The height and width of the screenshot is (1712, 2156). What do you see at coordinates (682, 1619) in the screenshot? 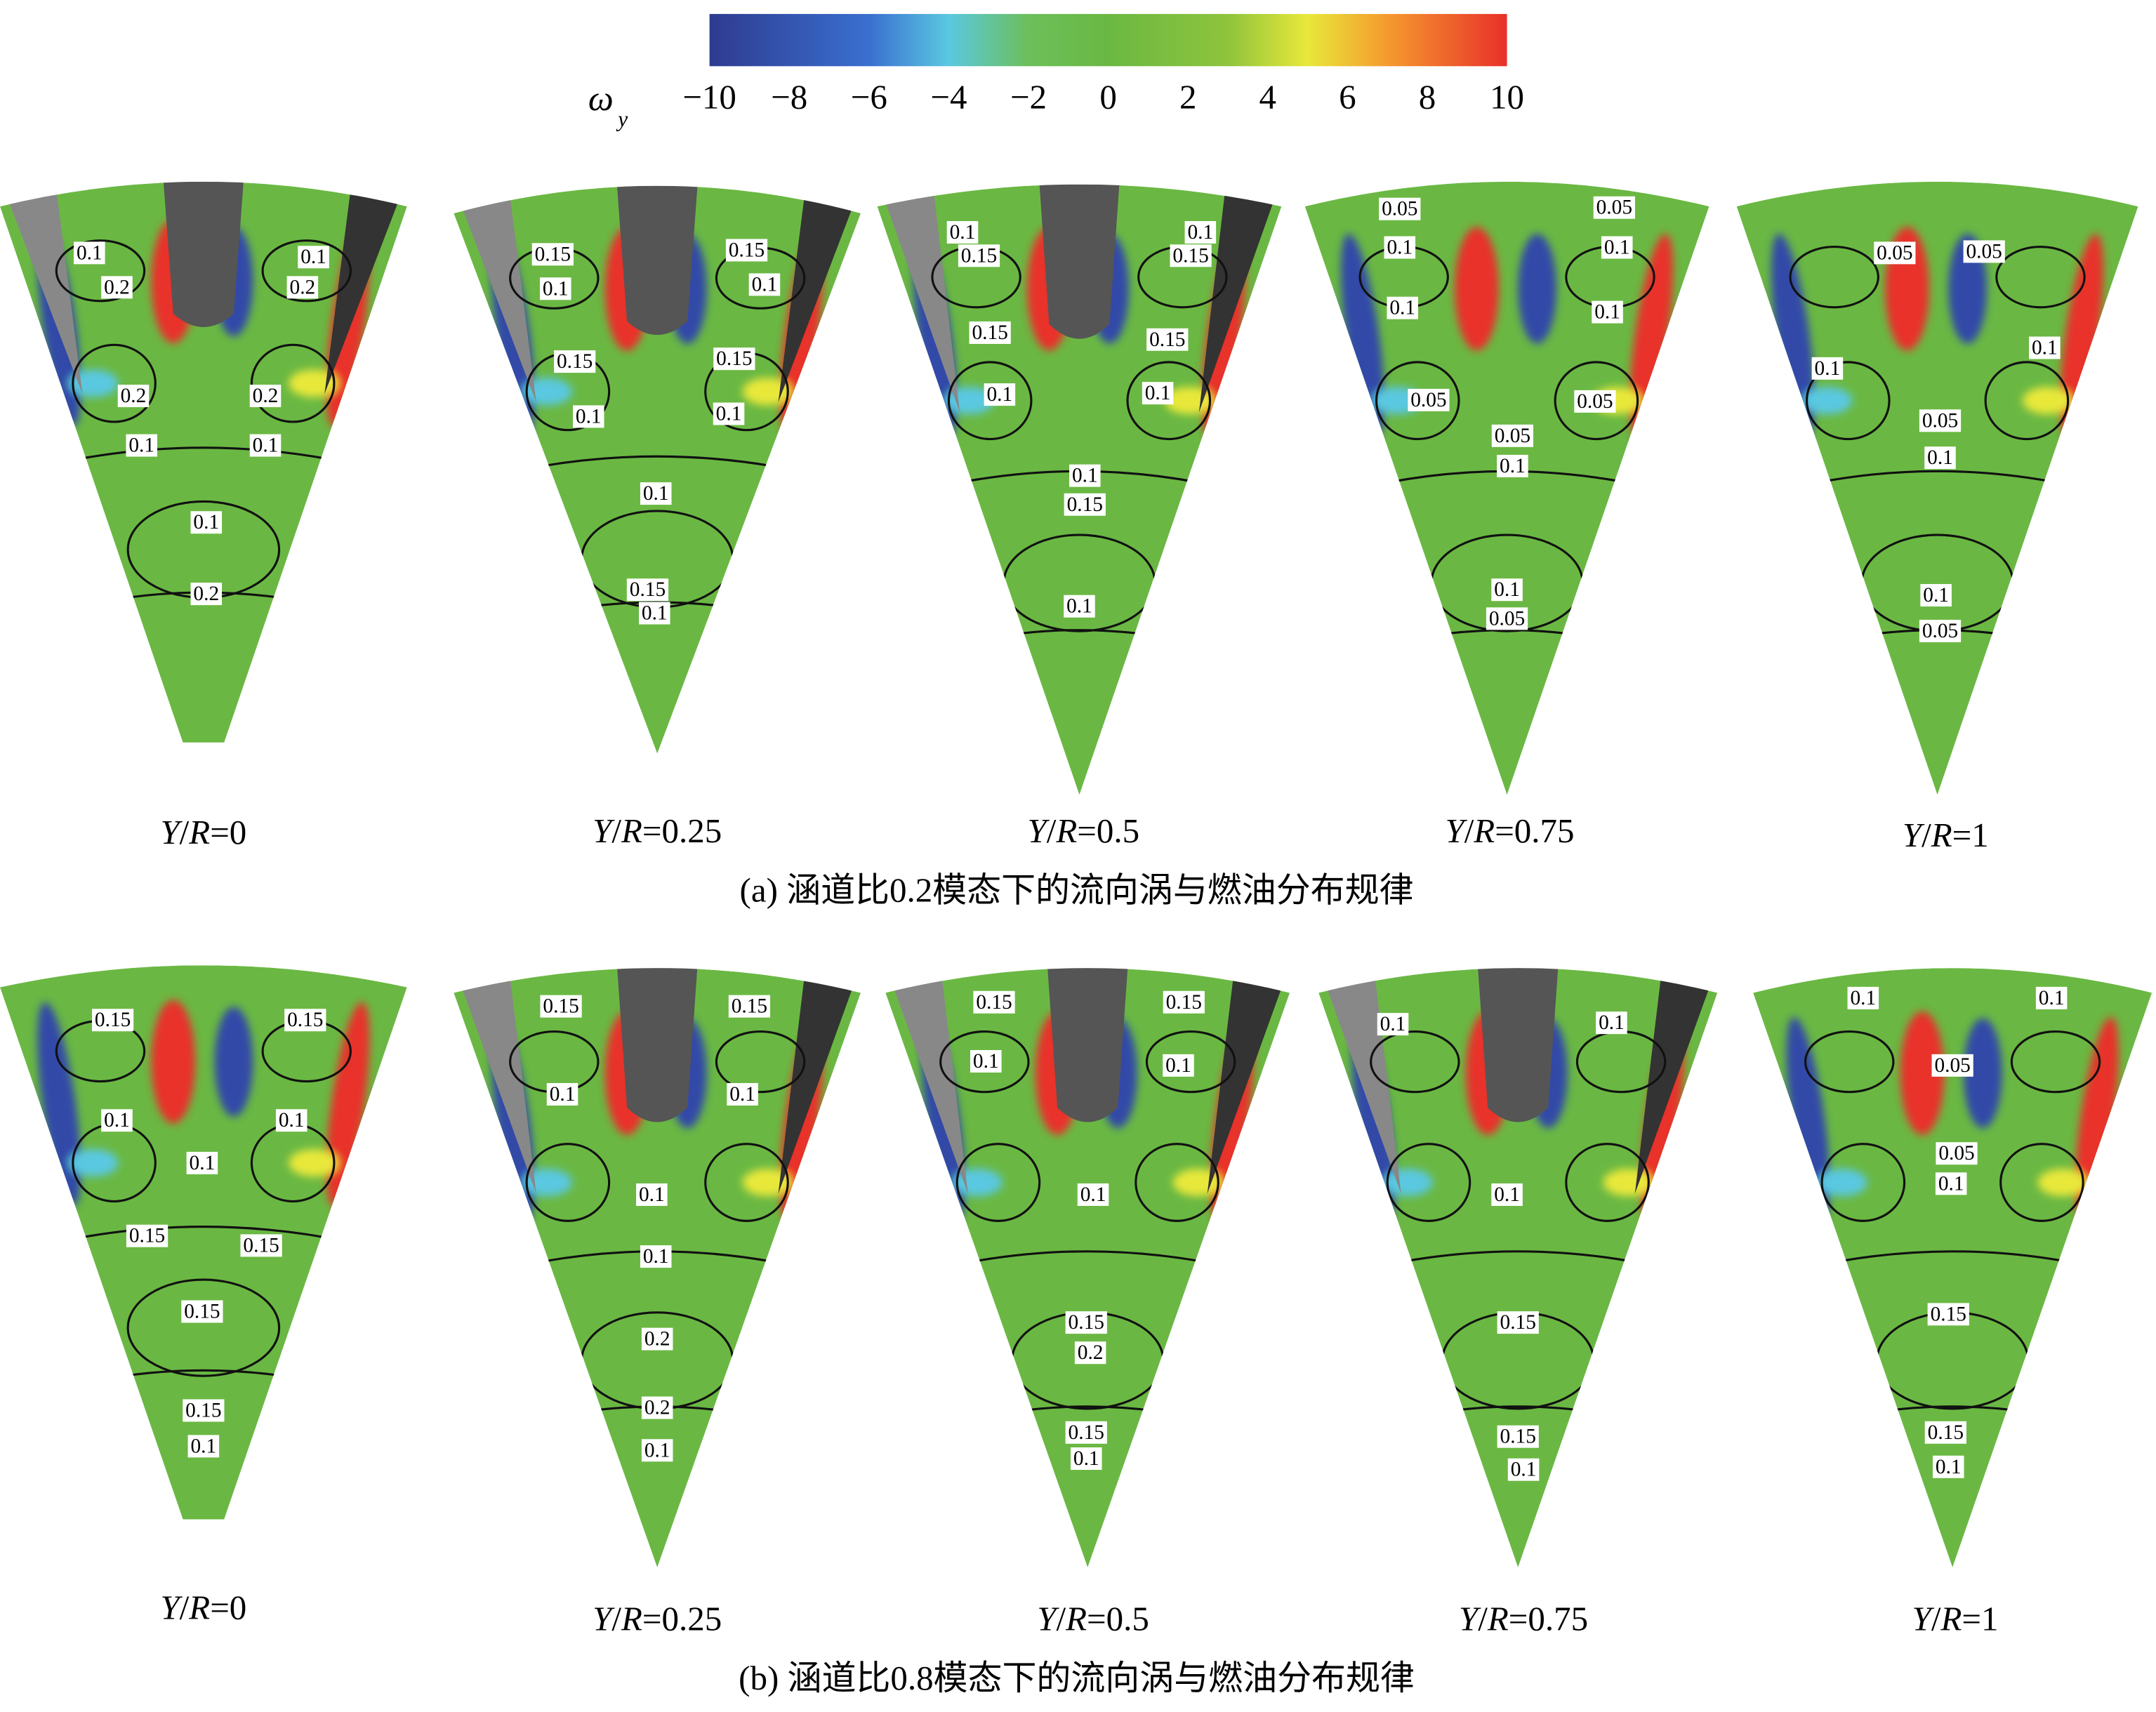
I see `panel-label-part: =0.25` at bounding box center [682, 1619].